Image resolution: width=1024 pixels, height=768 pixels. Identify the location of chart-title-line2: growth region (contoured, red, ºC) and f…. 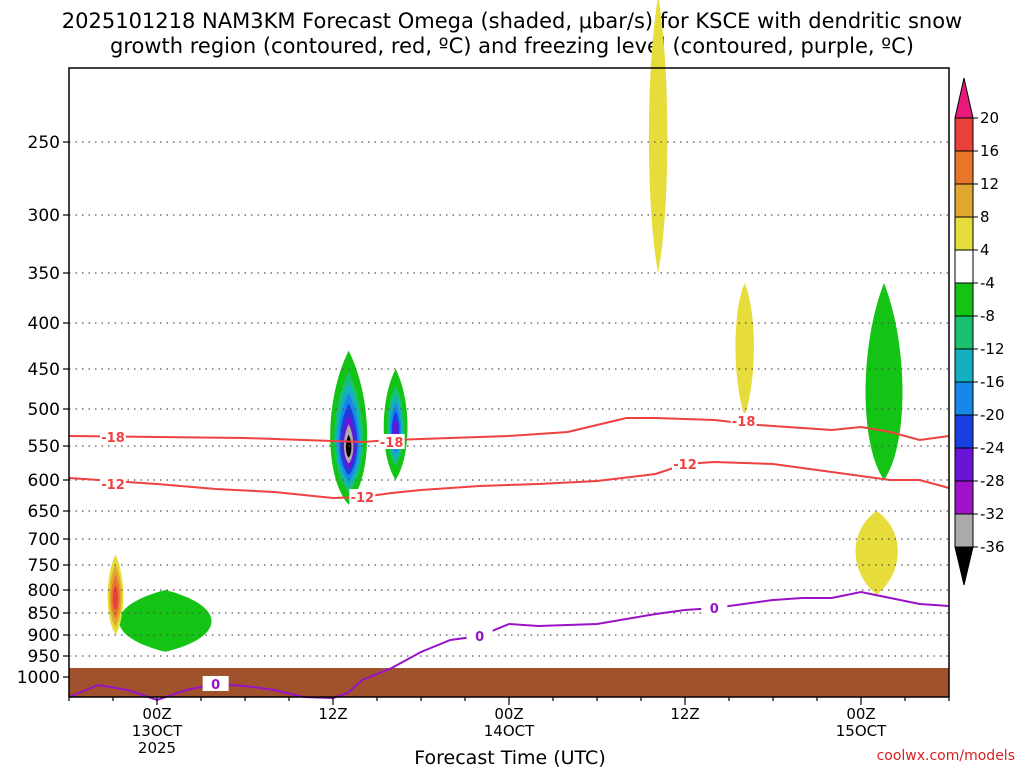
(512, 46).